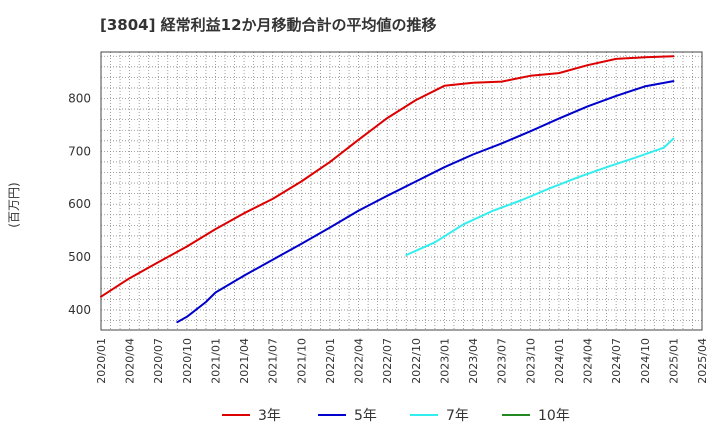 This screenshot has width=720, height=440. Describe the element at coordinates (269, 416) in the screenshot. I see `legend-label-1: 3年` at that location.